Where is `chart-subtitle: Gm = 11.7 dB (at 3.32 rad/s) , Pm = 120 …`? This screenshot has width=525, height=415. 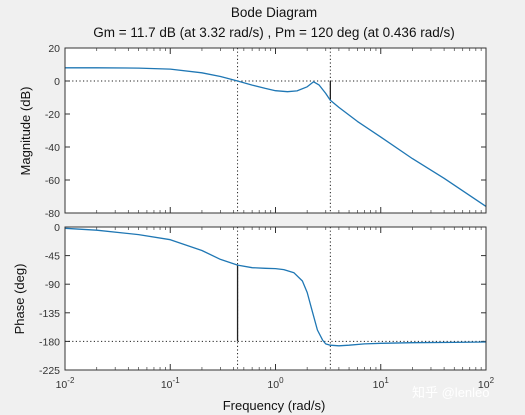 chart-subtitle: Gm = 11.7 dB (at 3.32 rad/s) , Pm = 120 … is located at coordinates (273, 32).